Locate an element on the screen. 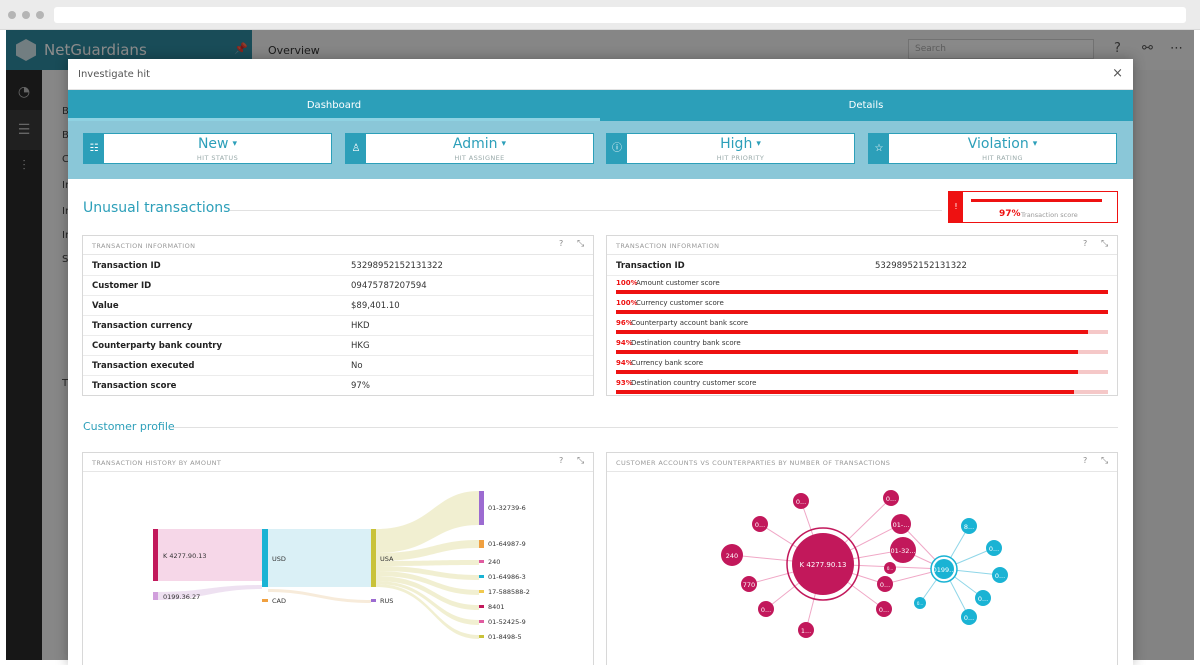  network-node-label: 770 is located at coordinates (749, 585).